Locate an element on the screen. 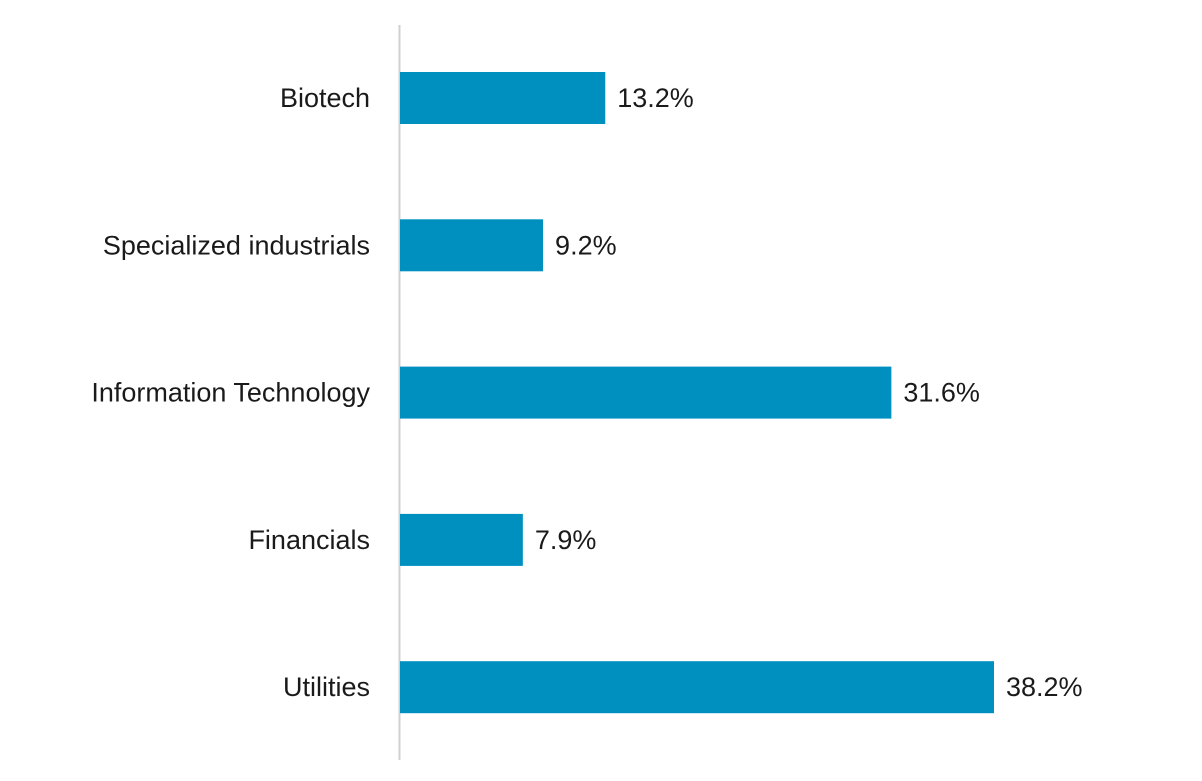 The image size is (1202, 781). value-label: 9.2% is located at coordinates (586, 245).